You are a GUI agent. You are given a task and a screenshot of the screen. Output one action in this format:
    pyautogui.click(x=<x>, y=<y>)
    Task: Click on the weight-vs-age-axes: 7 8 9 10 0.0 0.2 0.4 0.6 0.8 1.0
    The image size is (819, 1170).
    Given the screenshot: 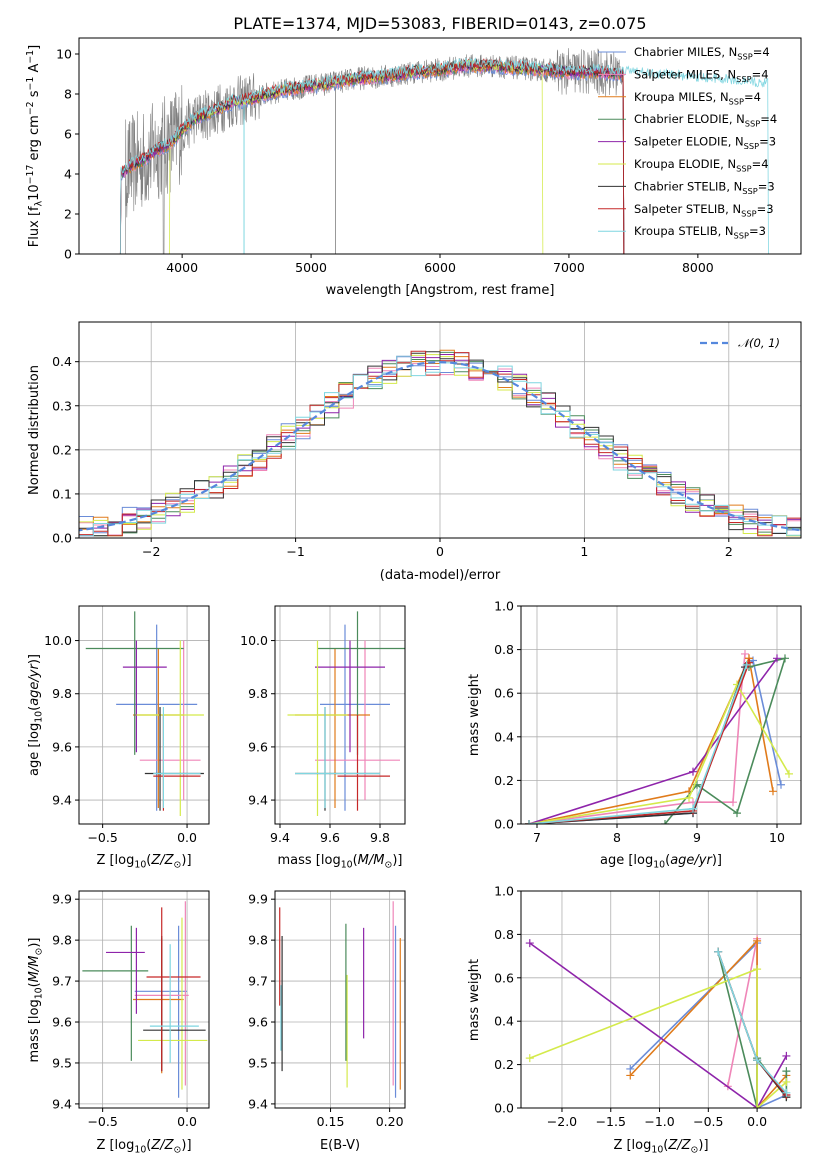 What is the action you would take?
    pyautogui.click(x=647, y=722)
    